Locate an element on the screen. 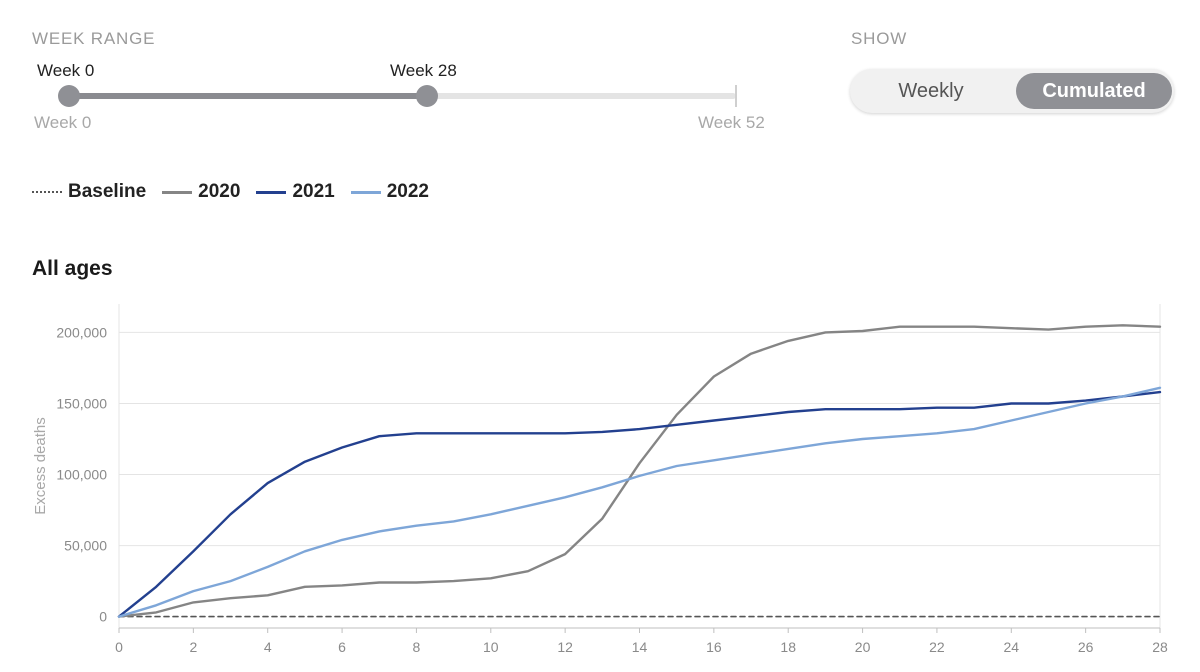  show-toggle: Weekly Cumulated is located at coordinates (1012, 91).